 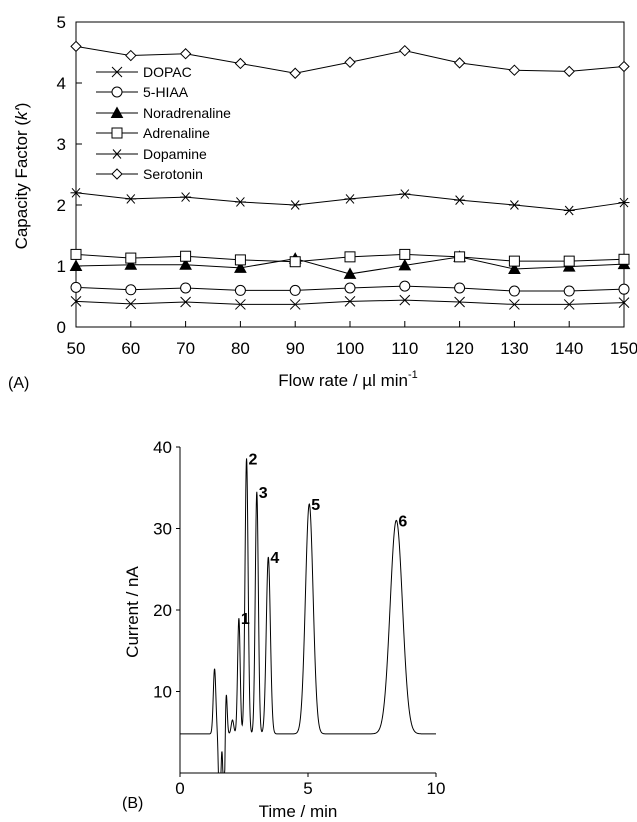 What do you see at coordinates (245, 619) in the screenshot?
I see `peak-label-1: 1` at bounding box center [245, 619].